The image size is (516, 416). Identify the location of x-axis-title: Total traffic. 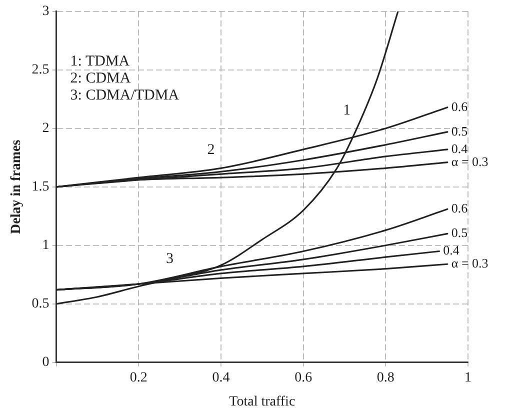
(262, 402).